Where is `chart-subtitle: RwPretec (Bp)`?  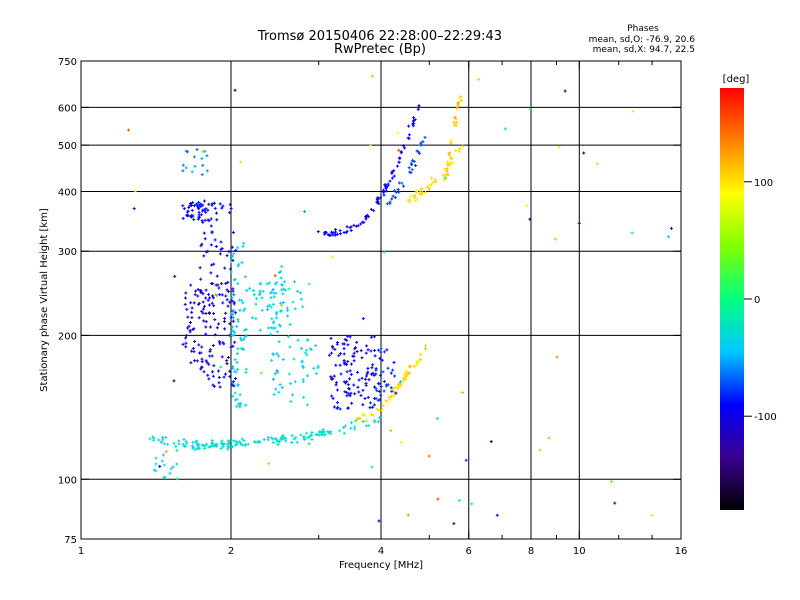 chart-subtitle: RwPretec (Bp) is located at coordinates (380, 49).